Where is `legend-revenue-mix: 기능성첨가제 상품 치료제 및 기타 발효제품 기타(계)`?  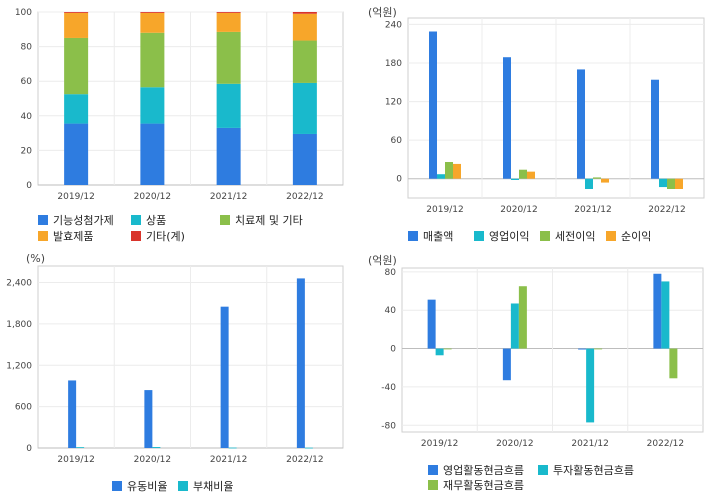
legend-revenue-mix: 기능성첨가제 상품 치료제 및 기타 발효제품 기타(계) is located at coordinates (198, 229).